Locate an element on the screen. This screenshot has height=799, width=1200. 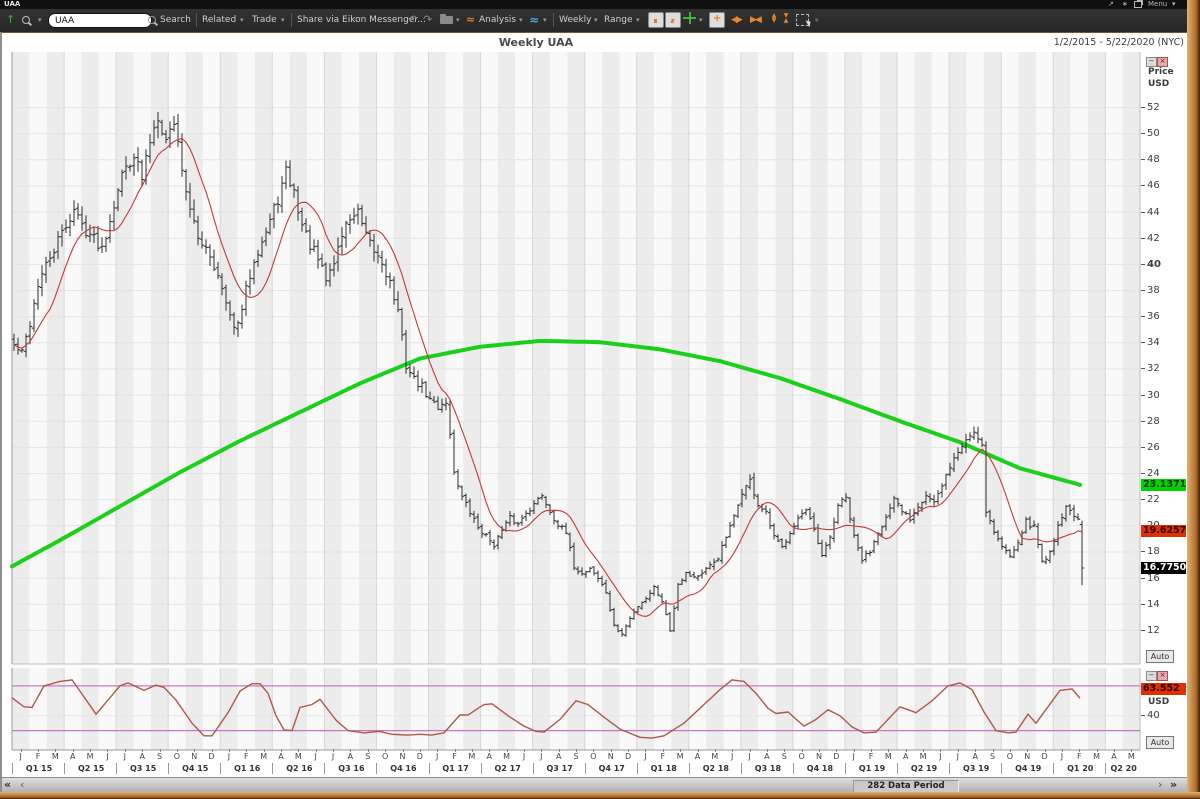
symbol-search-icon is located at coordinates (26, 20).